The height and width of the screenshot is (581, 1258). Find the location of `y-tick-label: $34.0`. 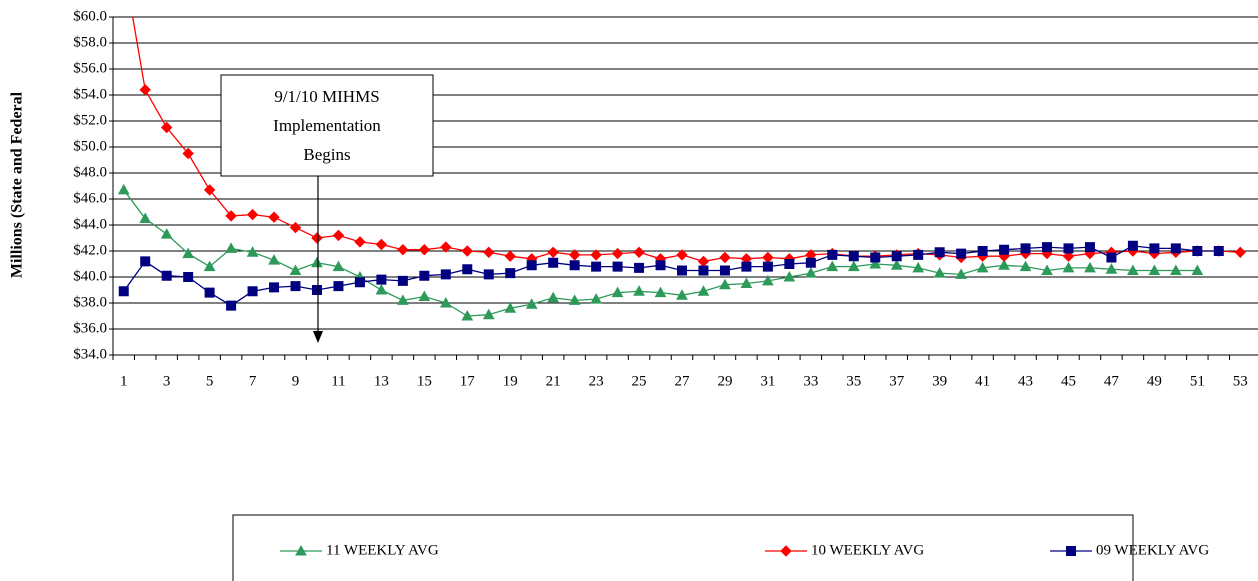

y-tick-label: $34.0 is located at coordinates (90, 354).